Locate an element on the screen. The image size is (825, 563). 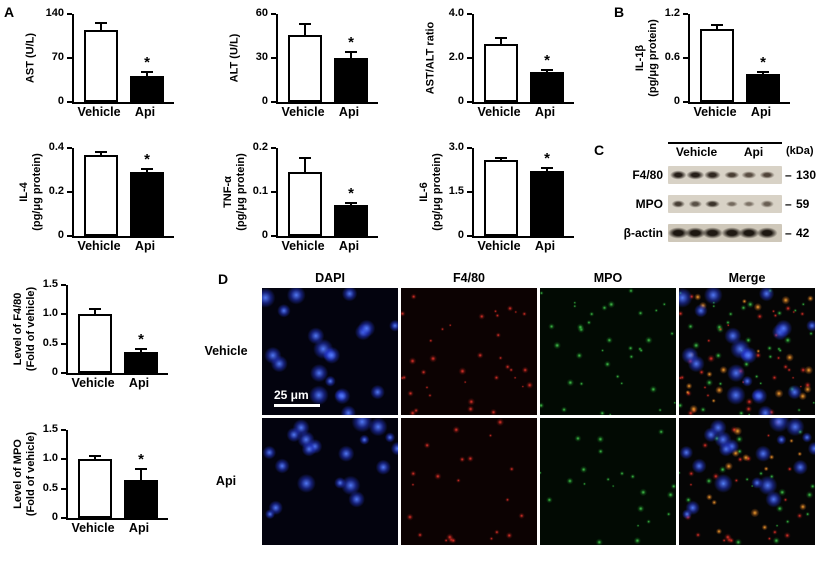
y-tick-label: 0.4 is located at coordinates (56, 147).